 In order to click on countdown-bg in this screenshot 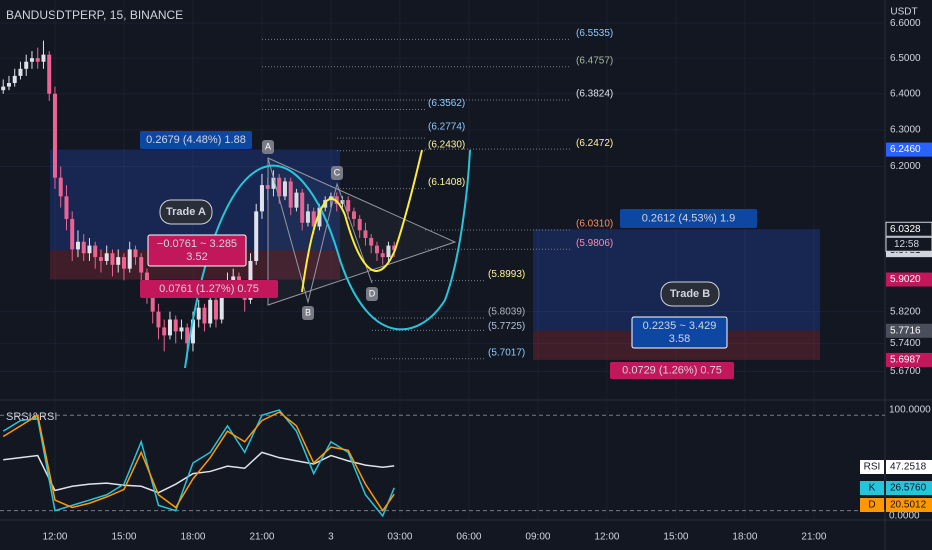, I will do `click(908, 244)`.